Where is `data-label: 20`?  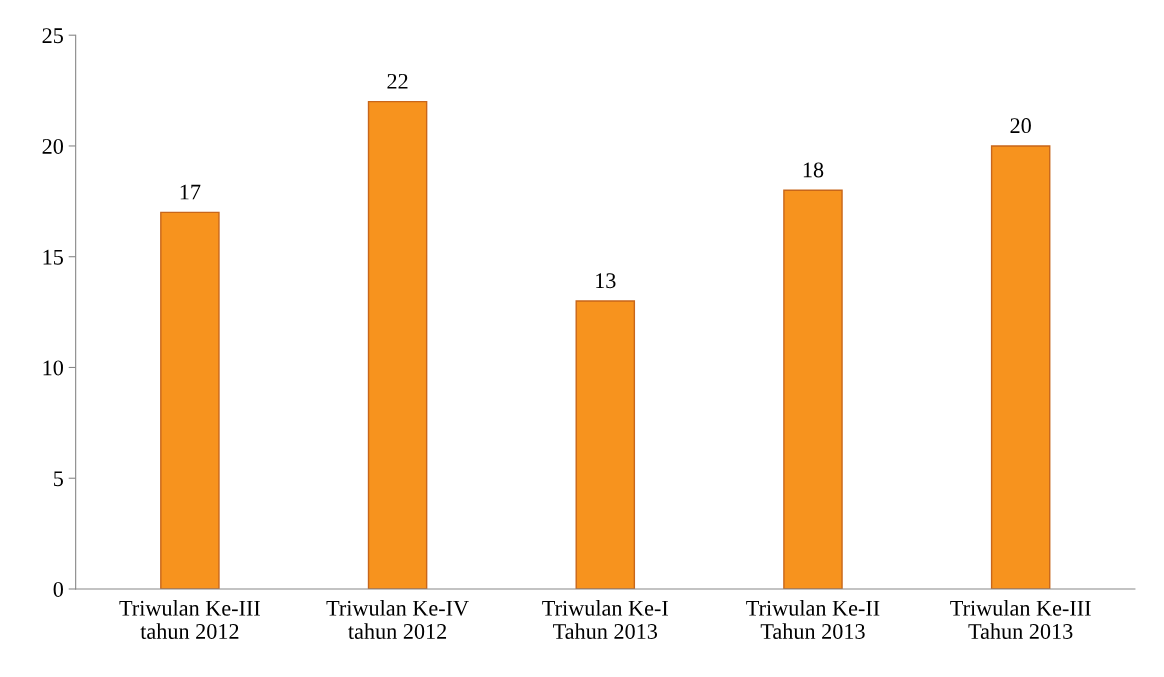
data-label: 20 is located at coordinates (1020, 126).